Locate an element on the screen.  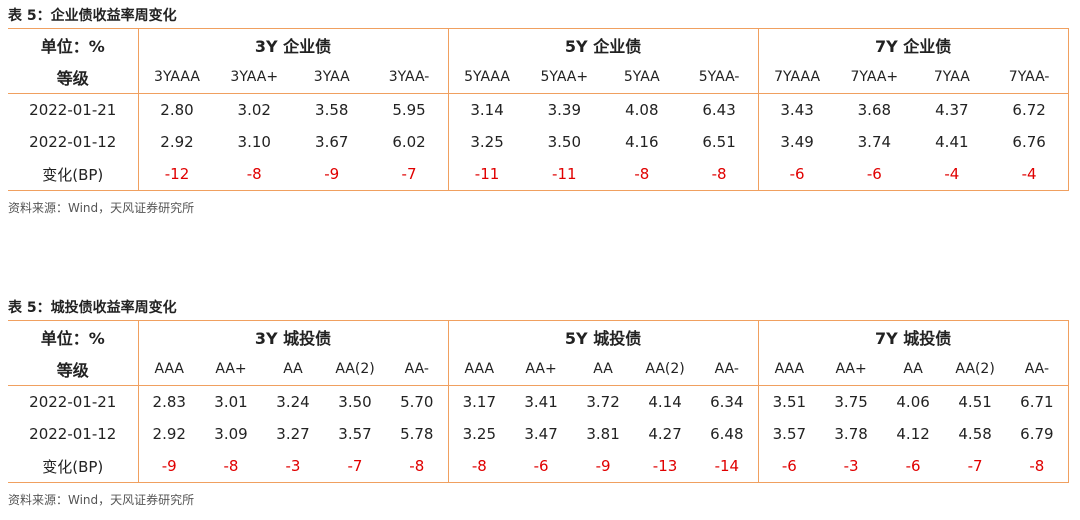
cell: 6.43 is located at coordinates (719, 109).